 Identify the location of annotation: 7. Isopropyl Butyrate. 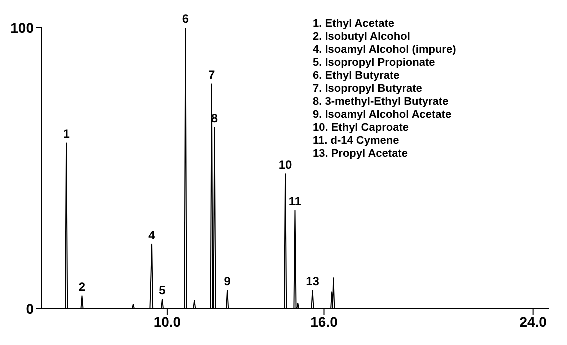
(368, 89).